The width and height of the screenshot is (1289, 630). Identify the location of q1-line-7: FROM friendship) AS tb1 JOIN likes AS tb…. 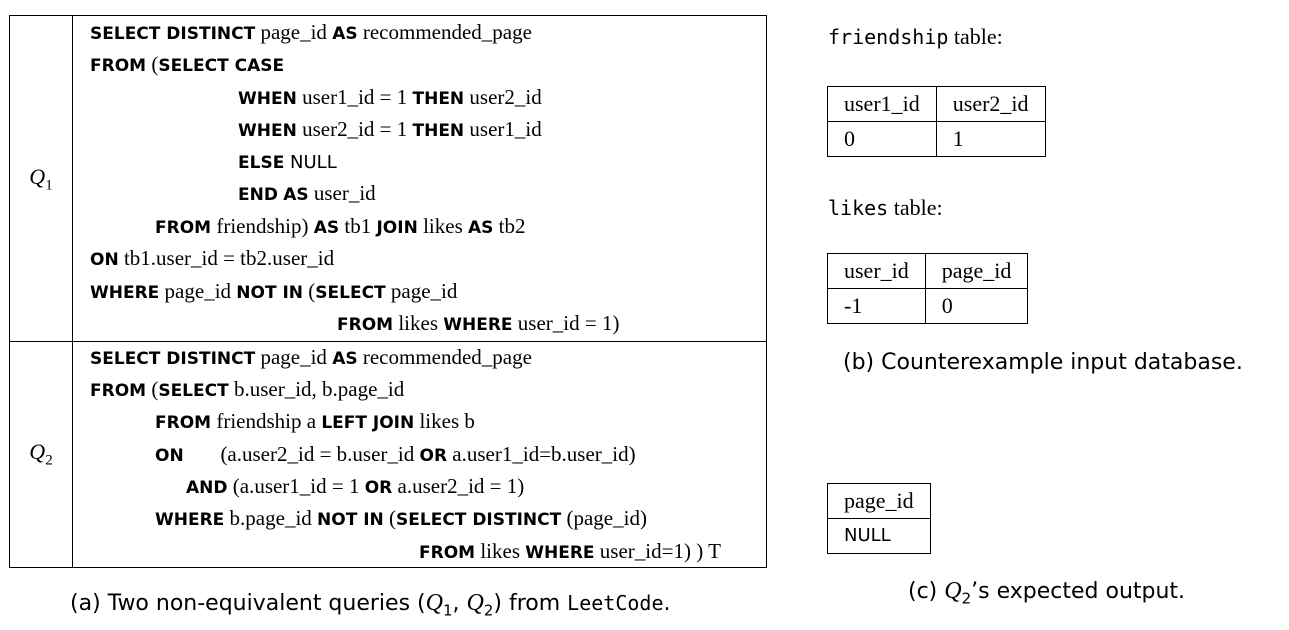
(340, 226).